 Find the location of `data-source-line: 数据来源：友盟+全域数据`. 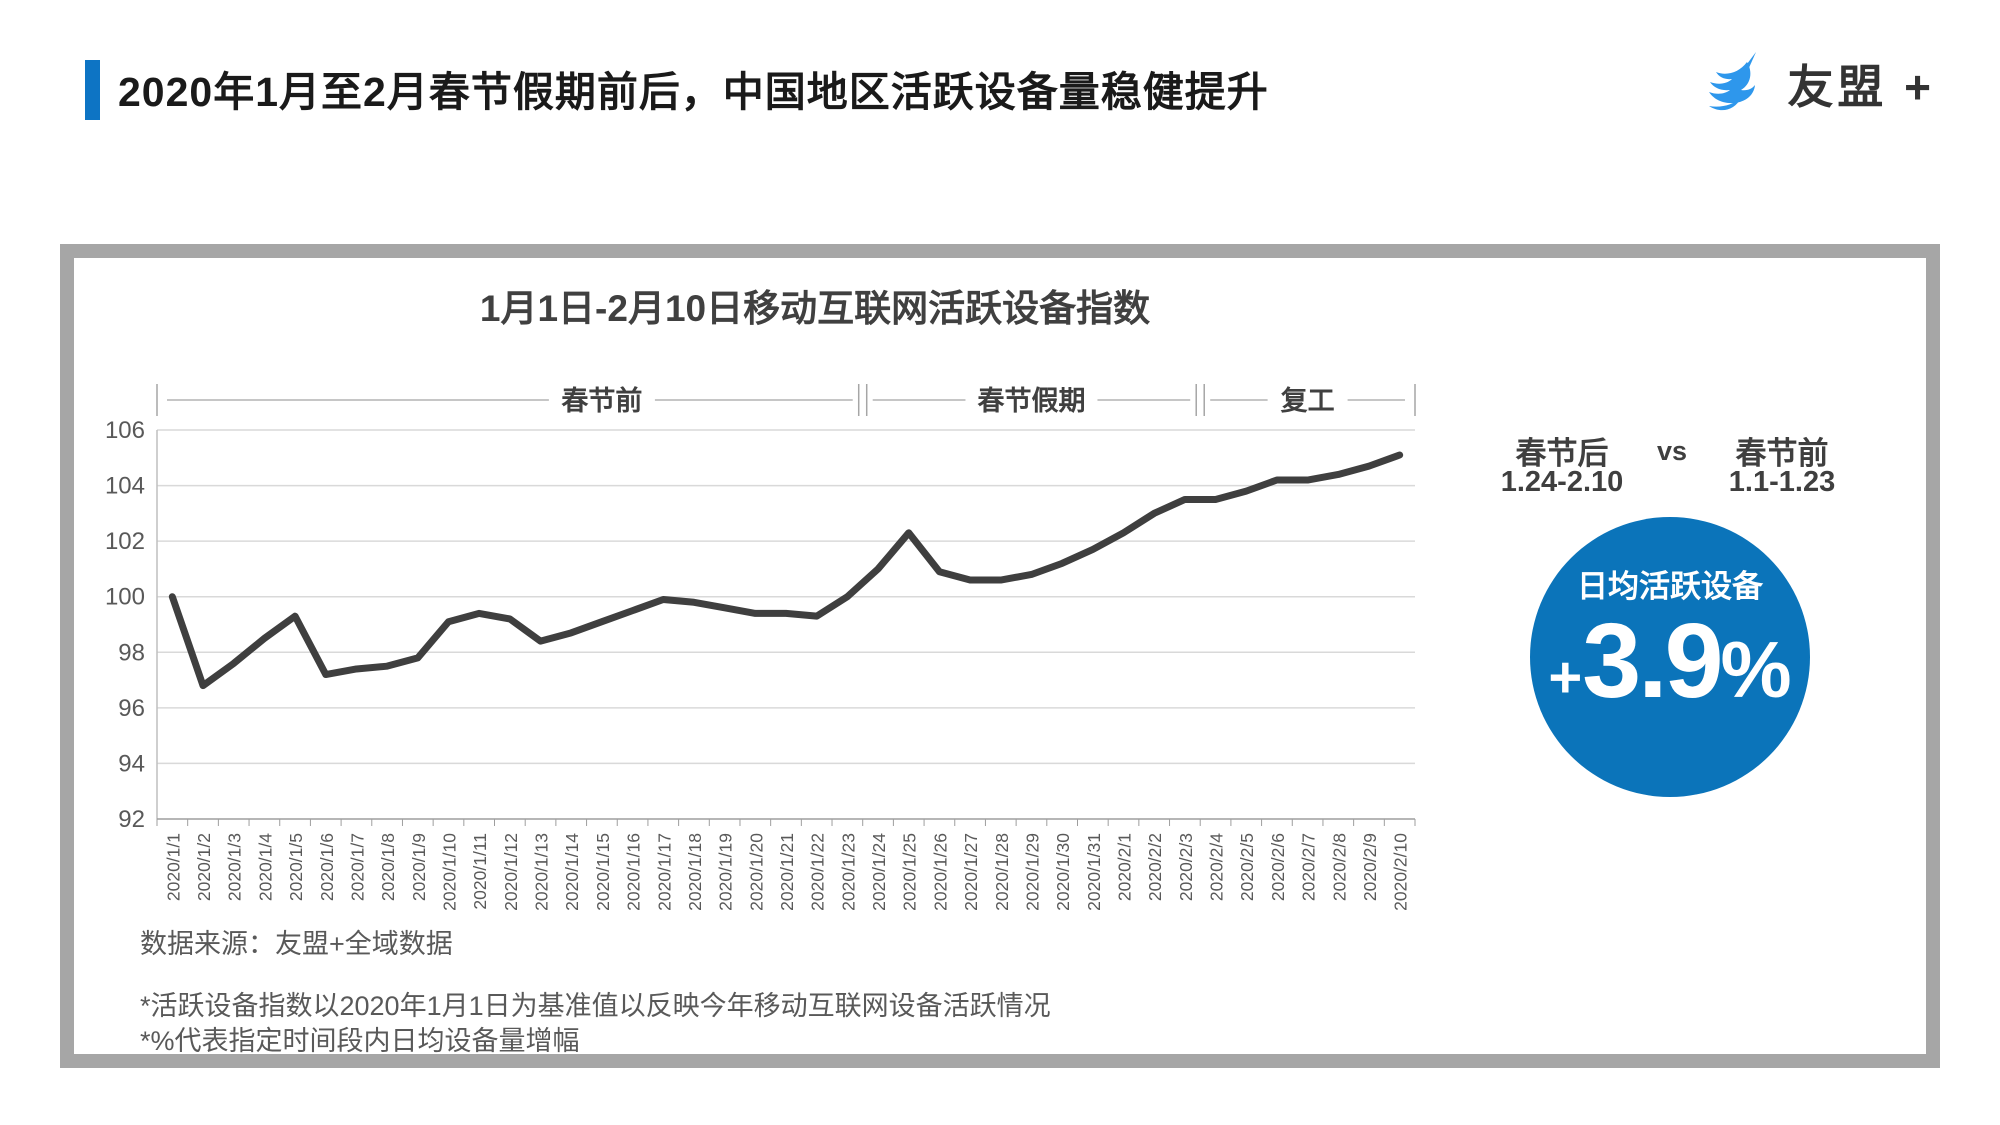

data-source-line: 数据来源：友盟+全域数据 is located at coordinates (296, 944).